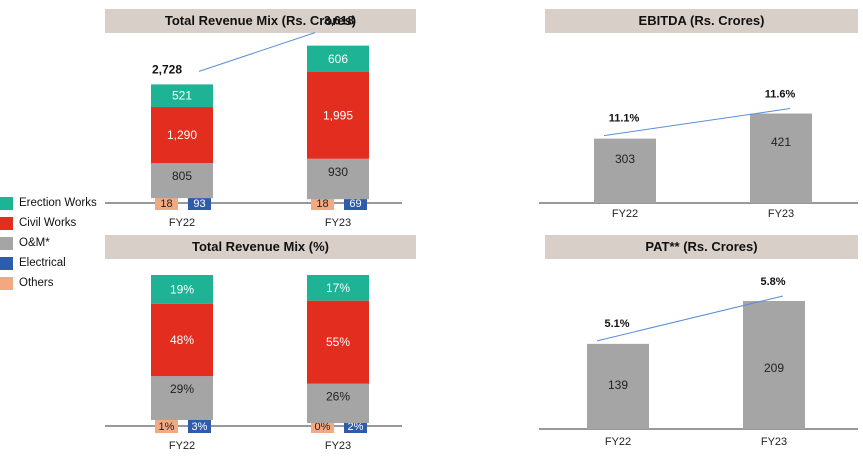 The width and height of the screenshot is (863, 458). Describe the element at coordinates (182, 389) in the screenshot. I see `om-label: 29%` at that location.